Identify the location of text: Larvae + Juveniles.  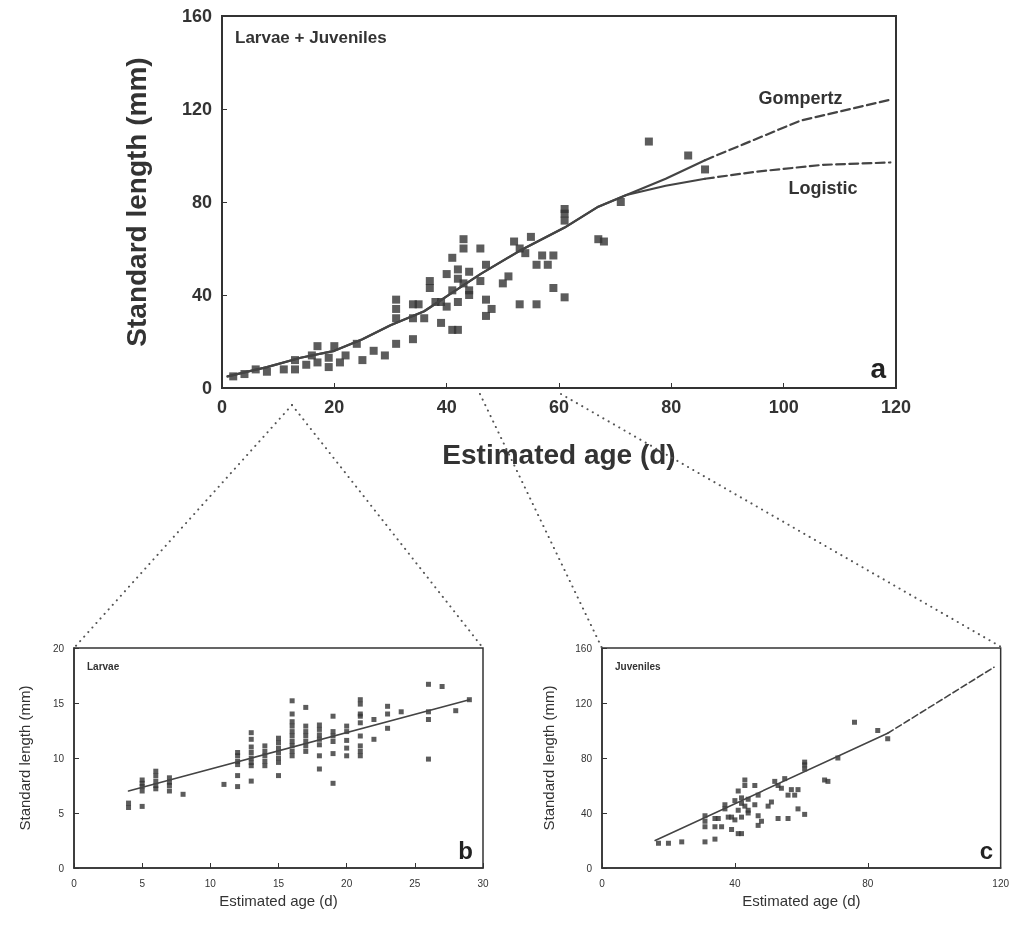
(311, 37).